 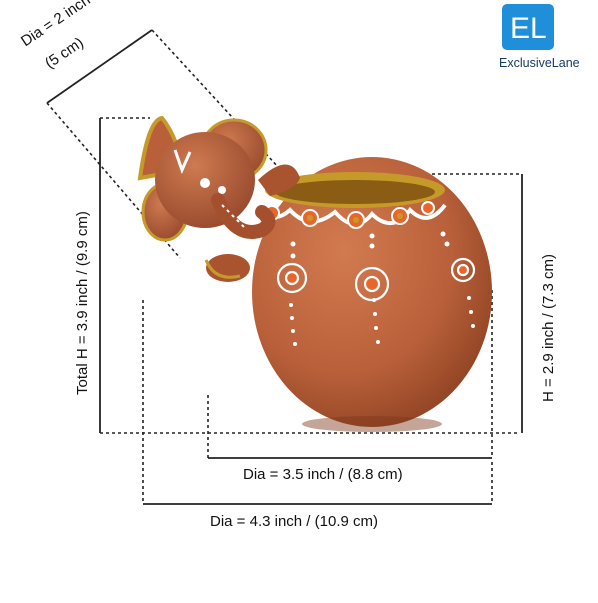 I want to click on total-height-label: Total H = 3.9 inch / (9.9 cm), so click(x=82, y=303).